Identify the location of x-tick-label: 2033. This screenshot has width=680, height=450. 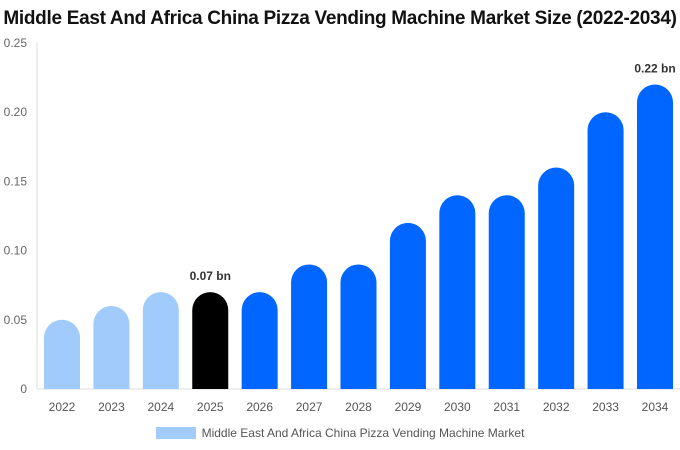
(605, 407).